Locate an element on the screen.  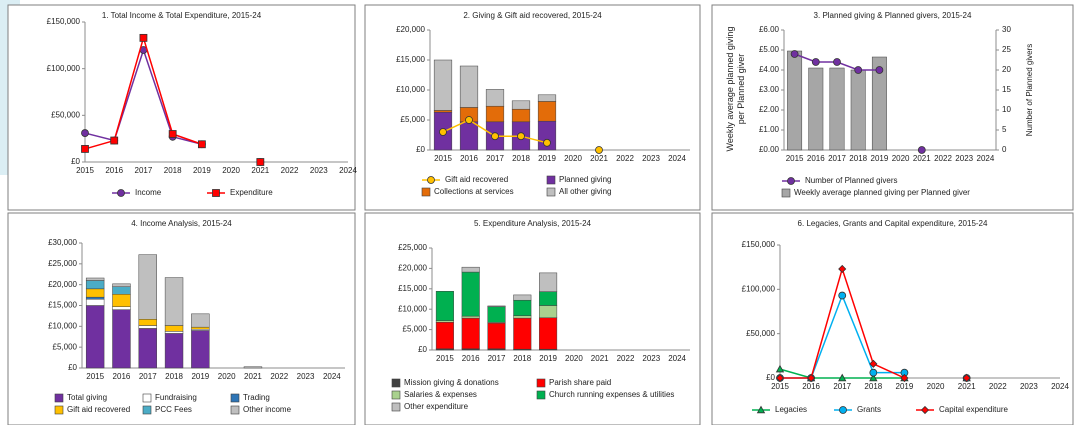
y-tick-label: £0.00 is located at coordinates (769, 149).